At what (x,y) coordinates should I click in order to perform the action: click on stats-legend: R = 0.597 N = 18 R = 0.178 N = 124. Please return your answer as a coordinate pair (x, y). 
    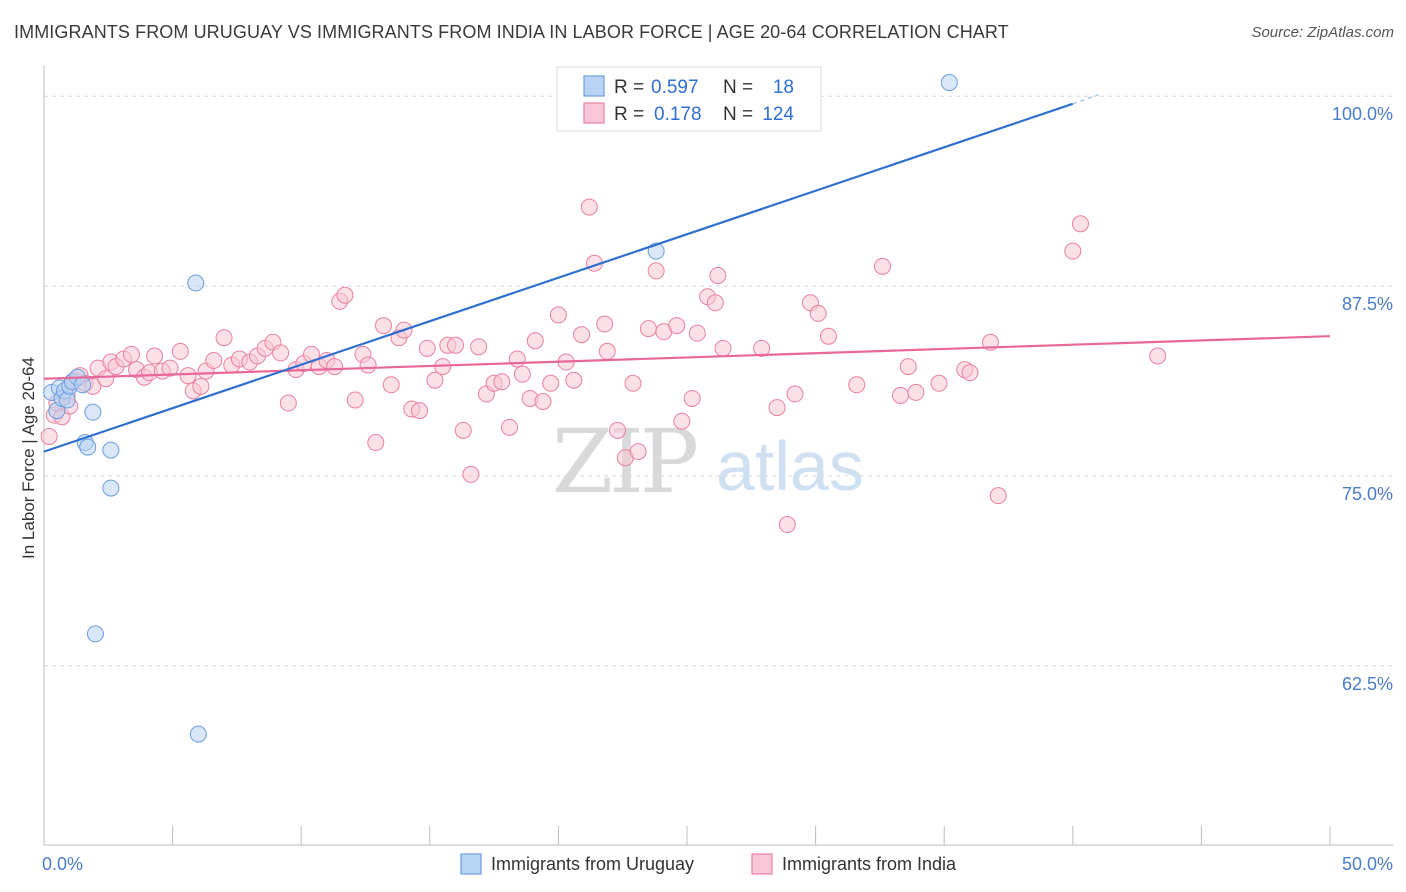
    Looking at the image, I should click on (689, 99).